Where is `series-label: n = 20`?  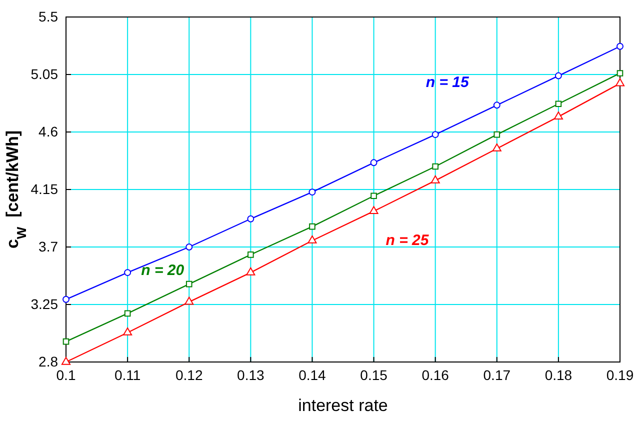 series-label: n = 20 is located at coordinates (163, 271).